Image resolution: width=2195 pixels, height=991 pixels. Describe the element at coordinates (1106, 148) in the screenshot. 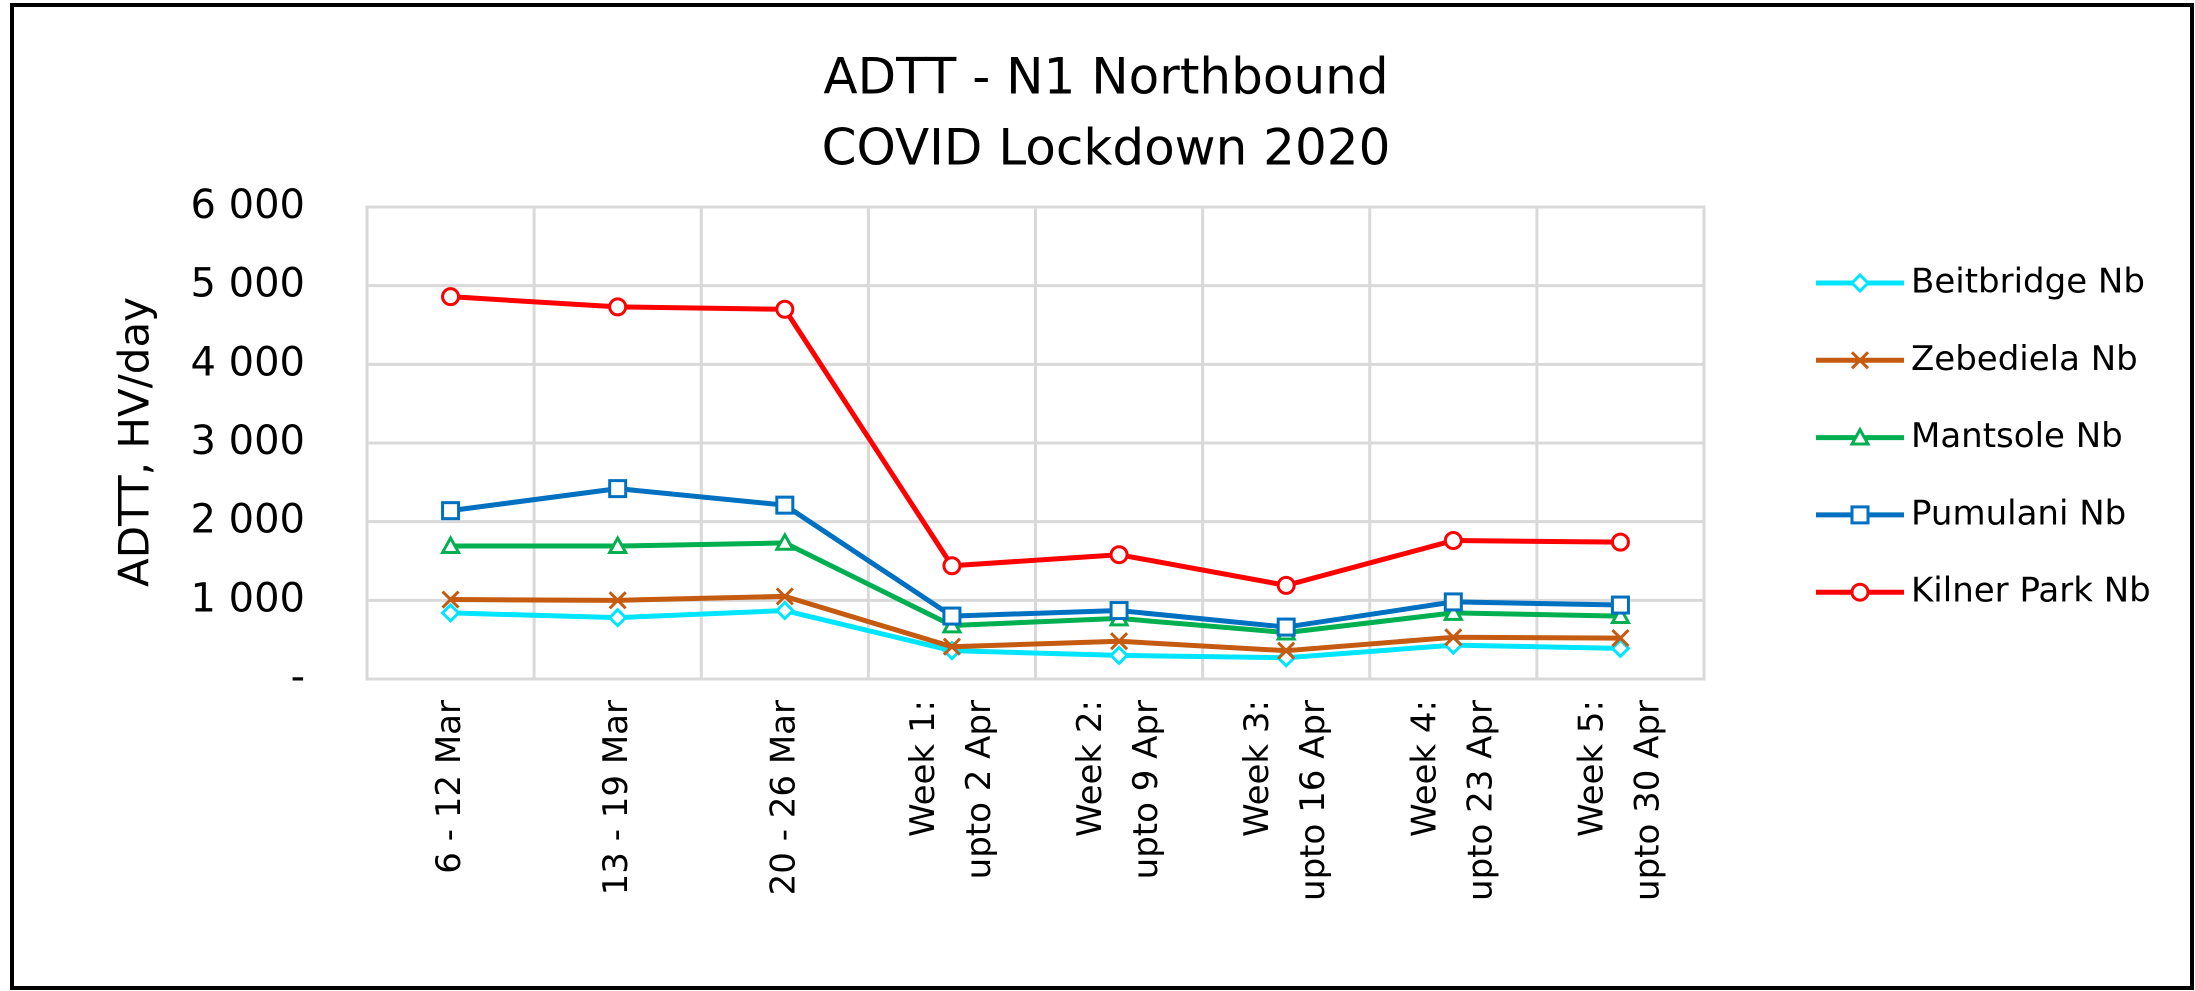

I see `chart-subtitle: COVID Lockdown 2020` at that location.